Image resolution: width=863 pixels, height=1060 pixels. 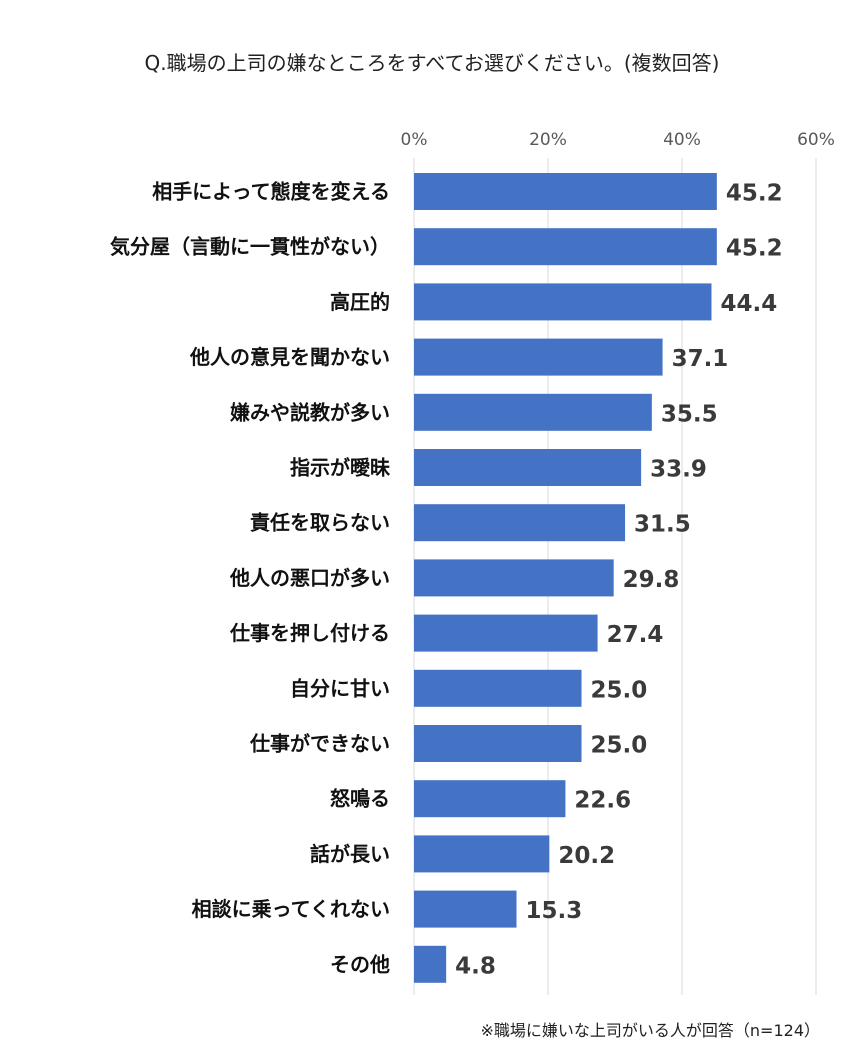 I want to click on x-tick-label: 0%, so click(x=414, y=140).